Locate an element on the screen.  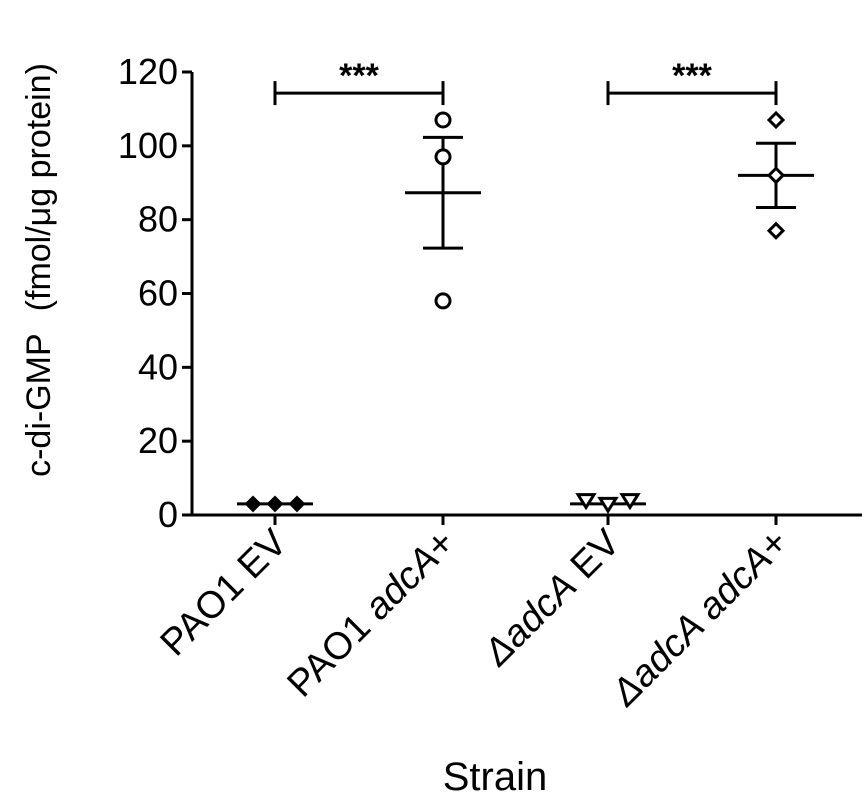
y-axis: 0 20 40 60 80 100 120 is located at coordinates (156, 293).